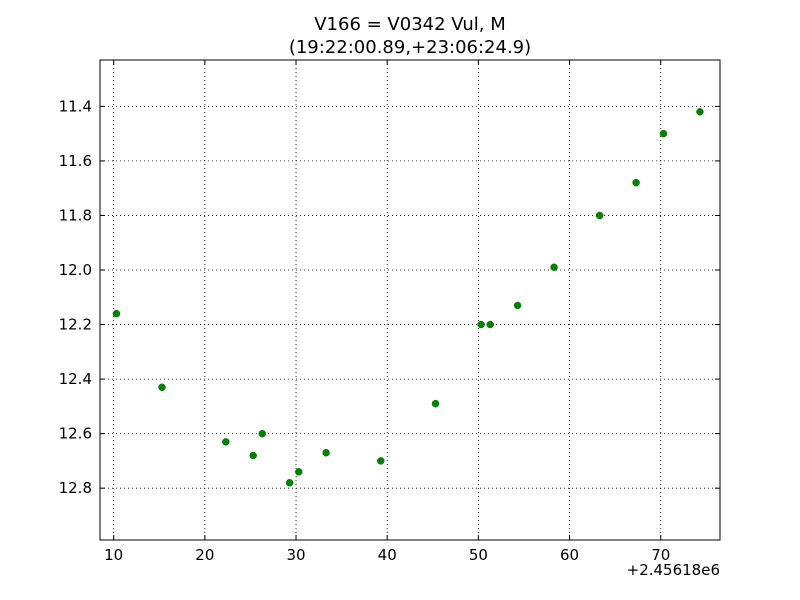 The height and width of the screenshot is (600, 800). What do you see at coordinates (75, 488) in the screenshot?
I see `y-tick-label: 12.8` at bounding box center [75, 488].